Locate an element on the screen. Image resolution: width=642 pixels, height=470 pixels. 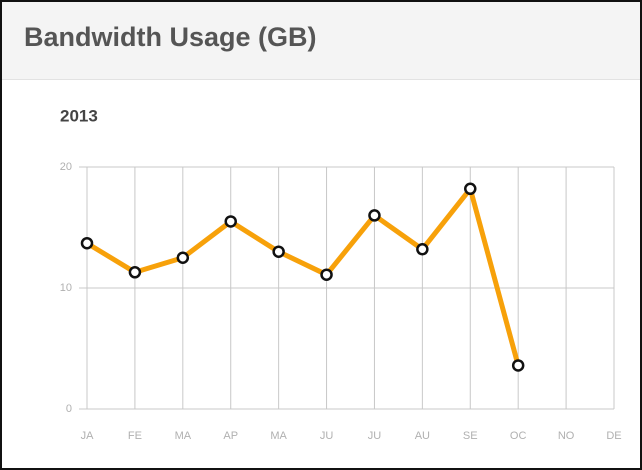
widget-title: Bandwidth Usage (GB) is located at coordinates (170, 37).